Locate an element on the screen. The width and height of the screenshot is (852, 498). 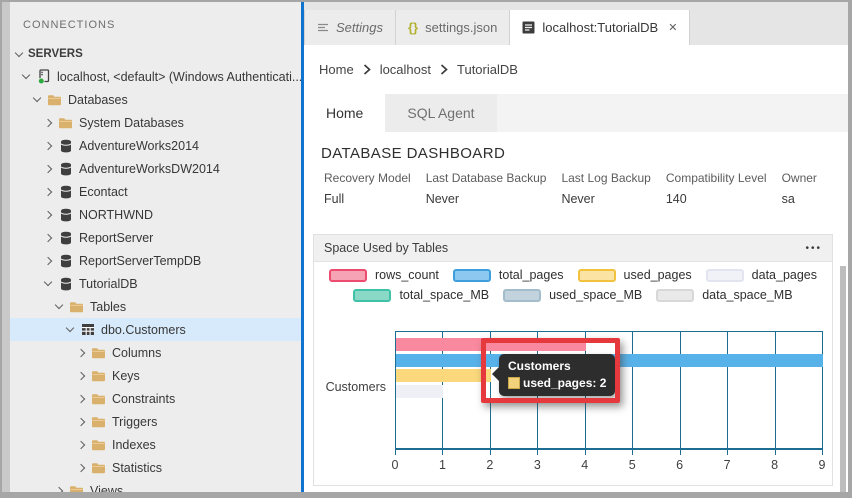
tree-item-label: dbo.Customers is located at coordinates (143, 329).